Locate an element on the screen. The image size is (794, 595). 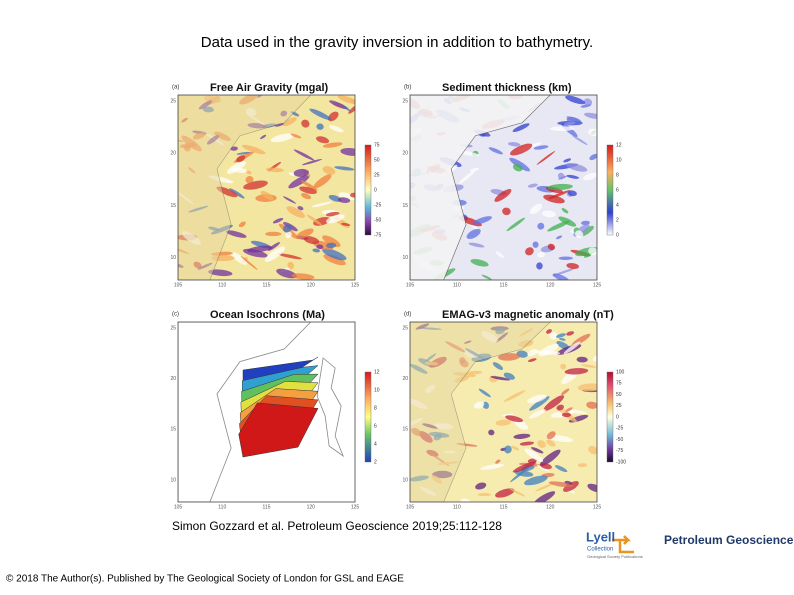
lat-label: 10 is located at coordinates (405, 480).